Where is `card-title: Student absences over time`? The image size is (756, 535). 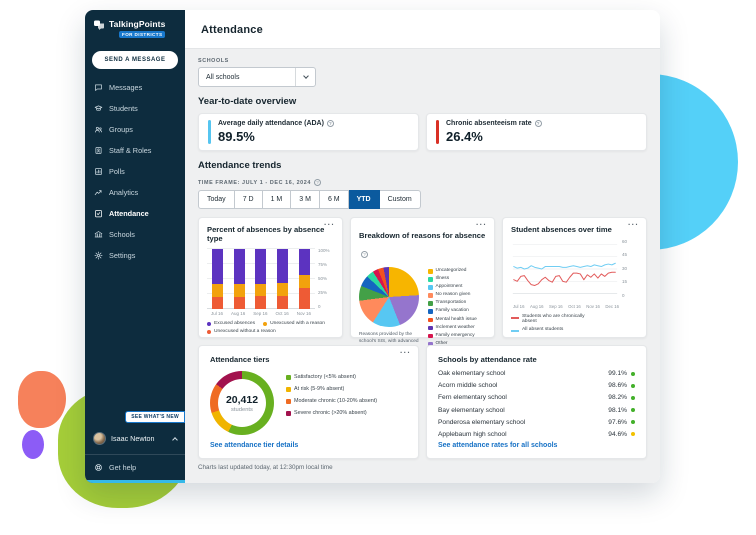
card-title: Student absences over time is located at coordinates (561, 229).